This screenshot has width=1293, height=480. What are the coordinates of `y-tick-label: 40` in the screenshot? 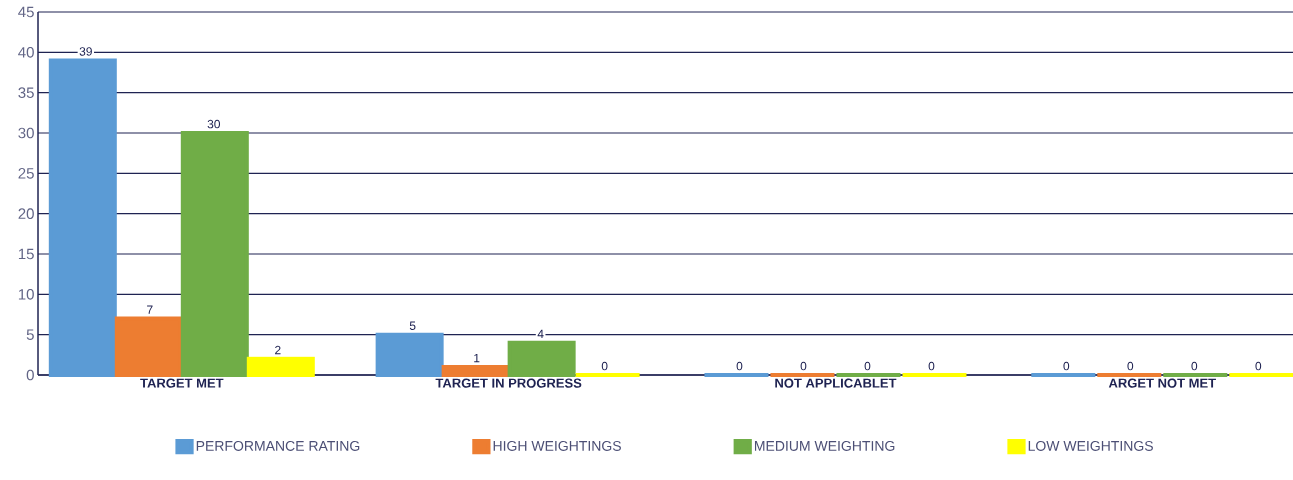 It's located at (26, 52).